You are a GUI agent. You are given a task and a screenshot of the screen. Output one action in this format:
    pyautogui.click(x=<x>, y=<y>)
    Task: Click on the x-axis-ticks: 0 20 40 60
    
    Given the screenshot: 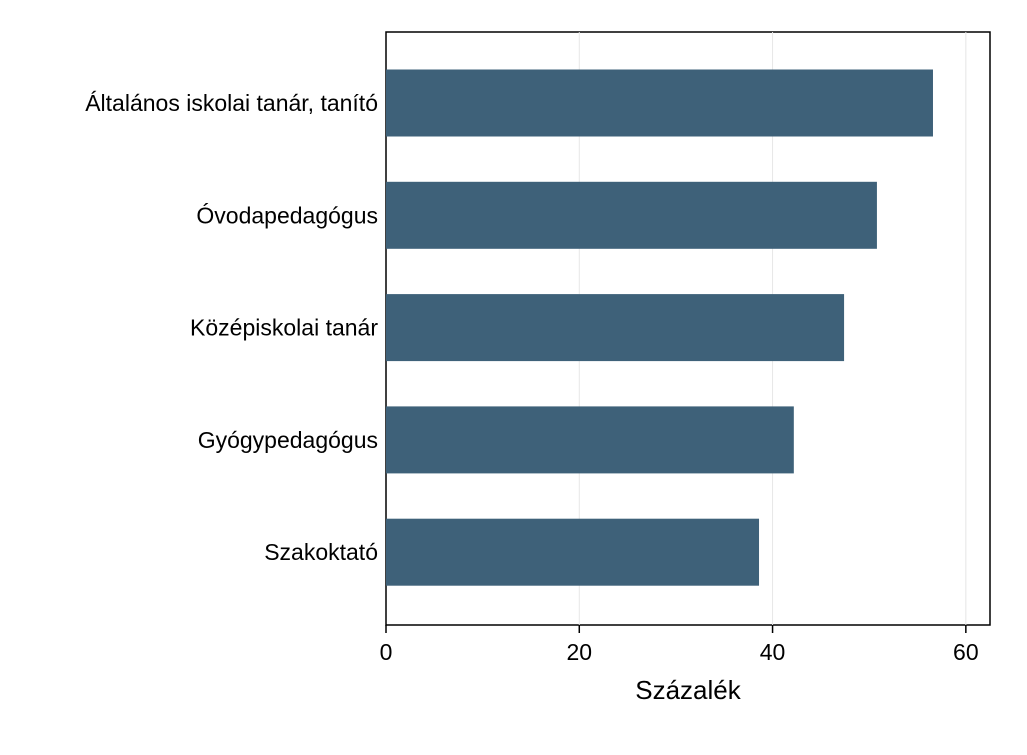 What is the action you would take?
    pyautogui.click(x=679, y=645)
    